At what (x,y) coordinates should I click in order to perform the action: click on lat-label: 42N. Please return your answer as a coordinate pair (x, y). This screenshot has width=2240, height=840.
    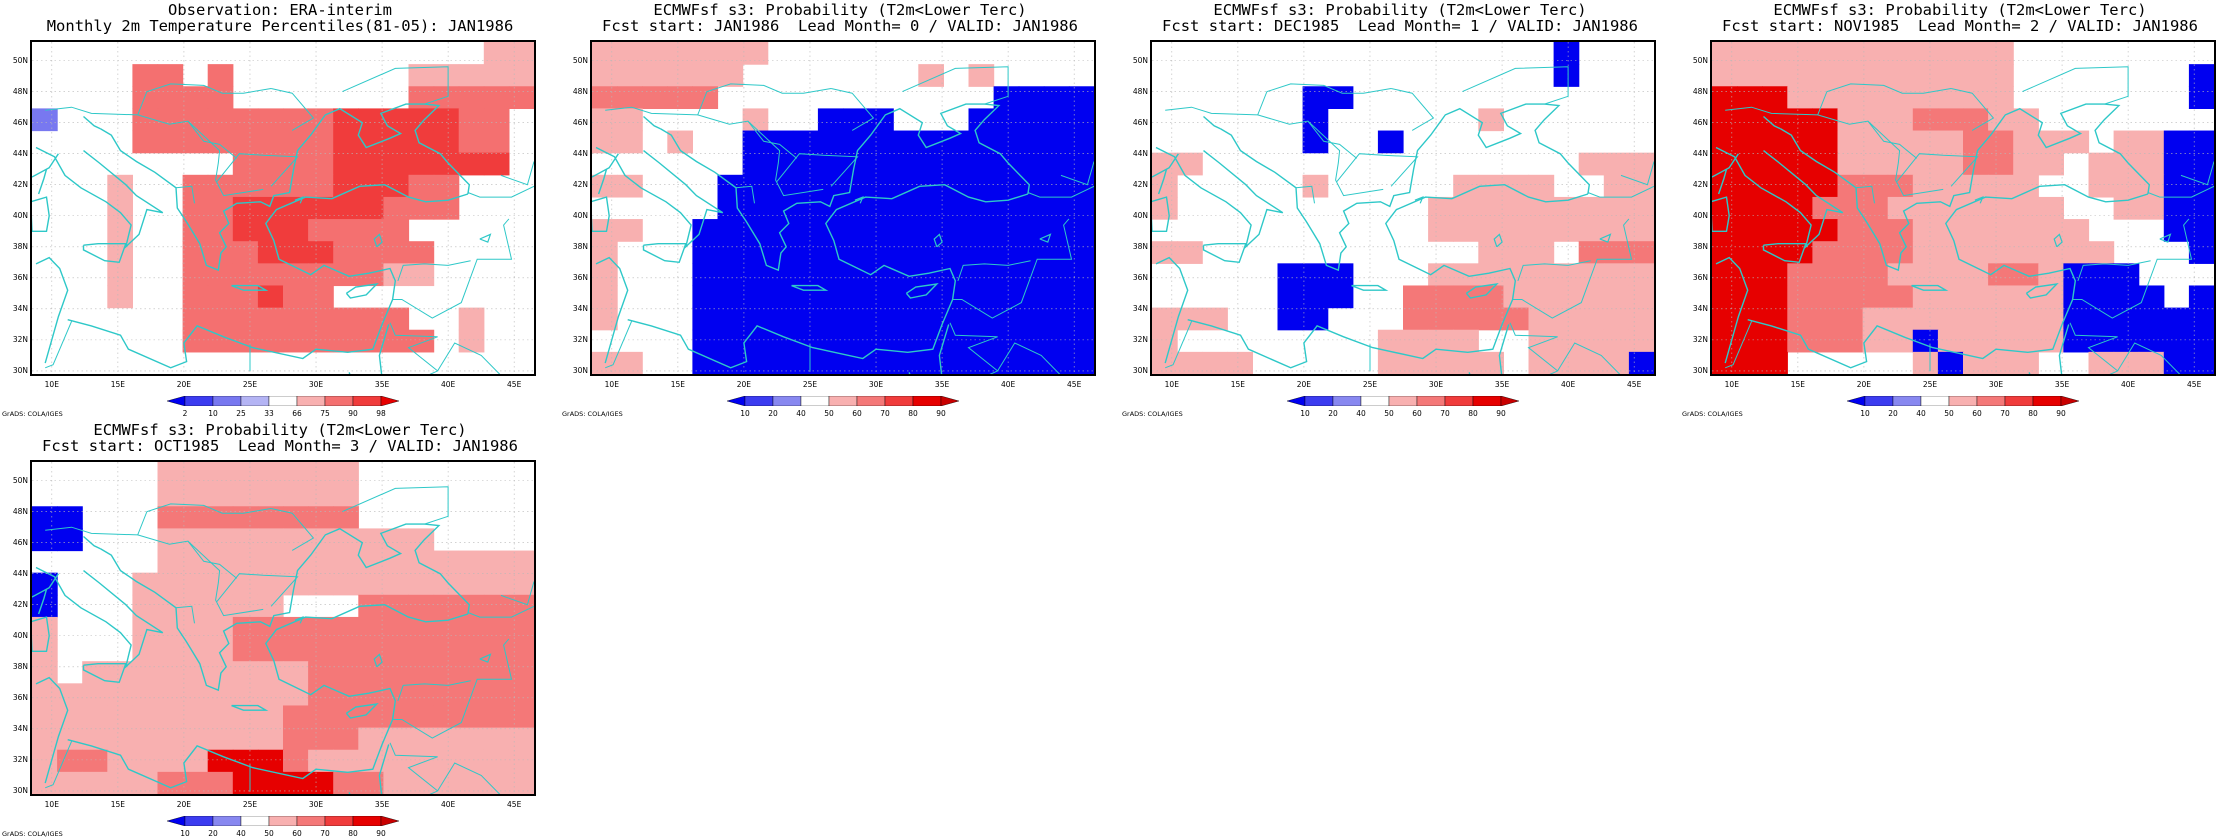
    Looking at the image, I should click on (20, 184).